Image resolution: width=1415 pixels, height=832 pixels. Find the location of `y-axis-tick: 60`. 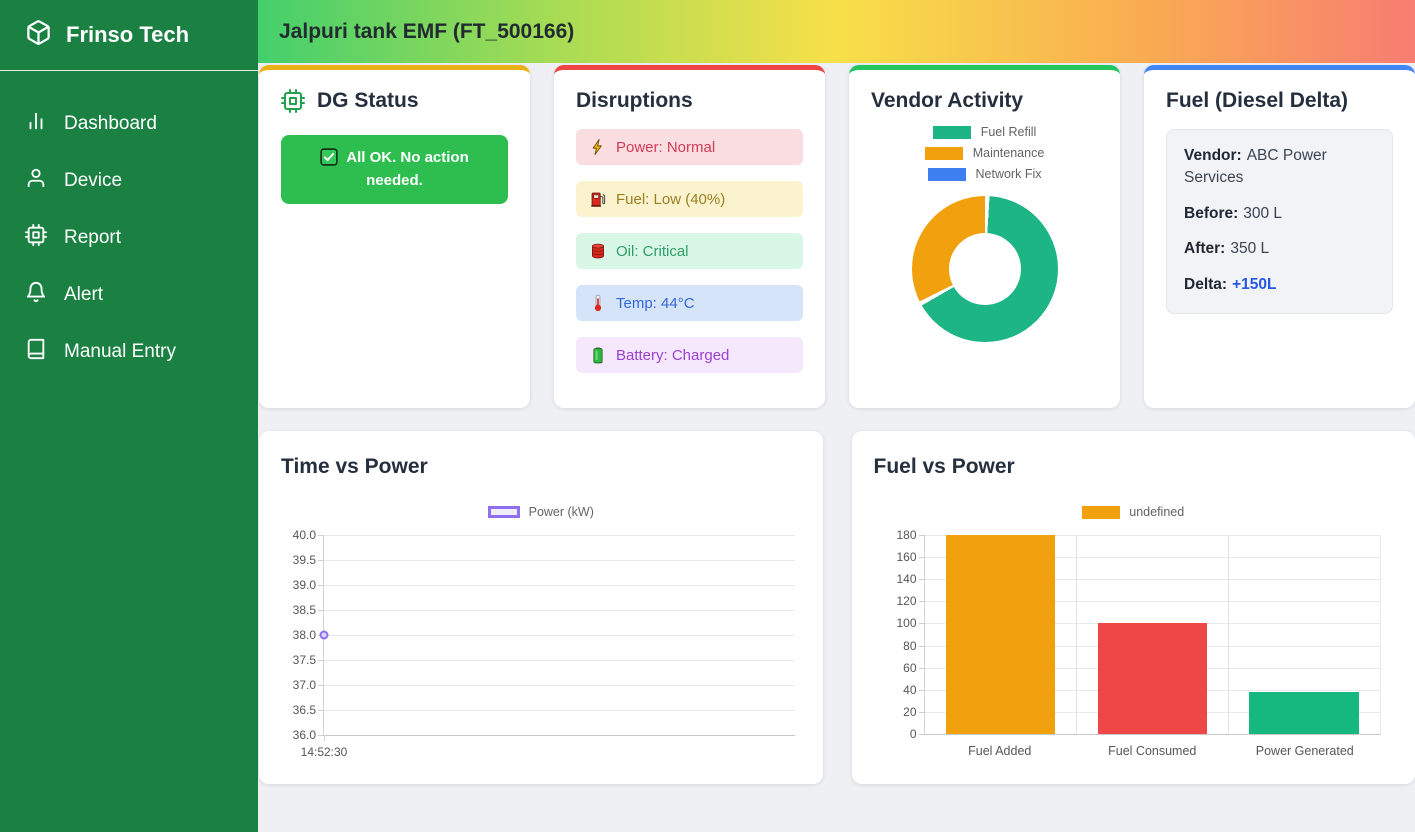

y-axis-tick: 60 is located at coordinates (910, 667).